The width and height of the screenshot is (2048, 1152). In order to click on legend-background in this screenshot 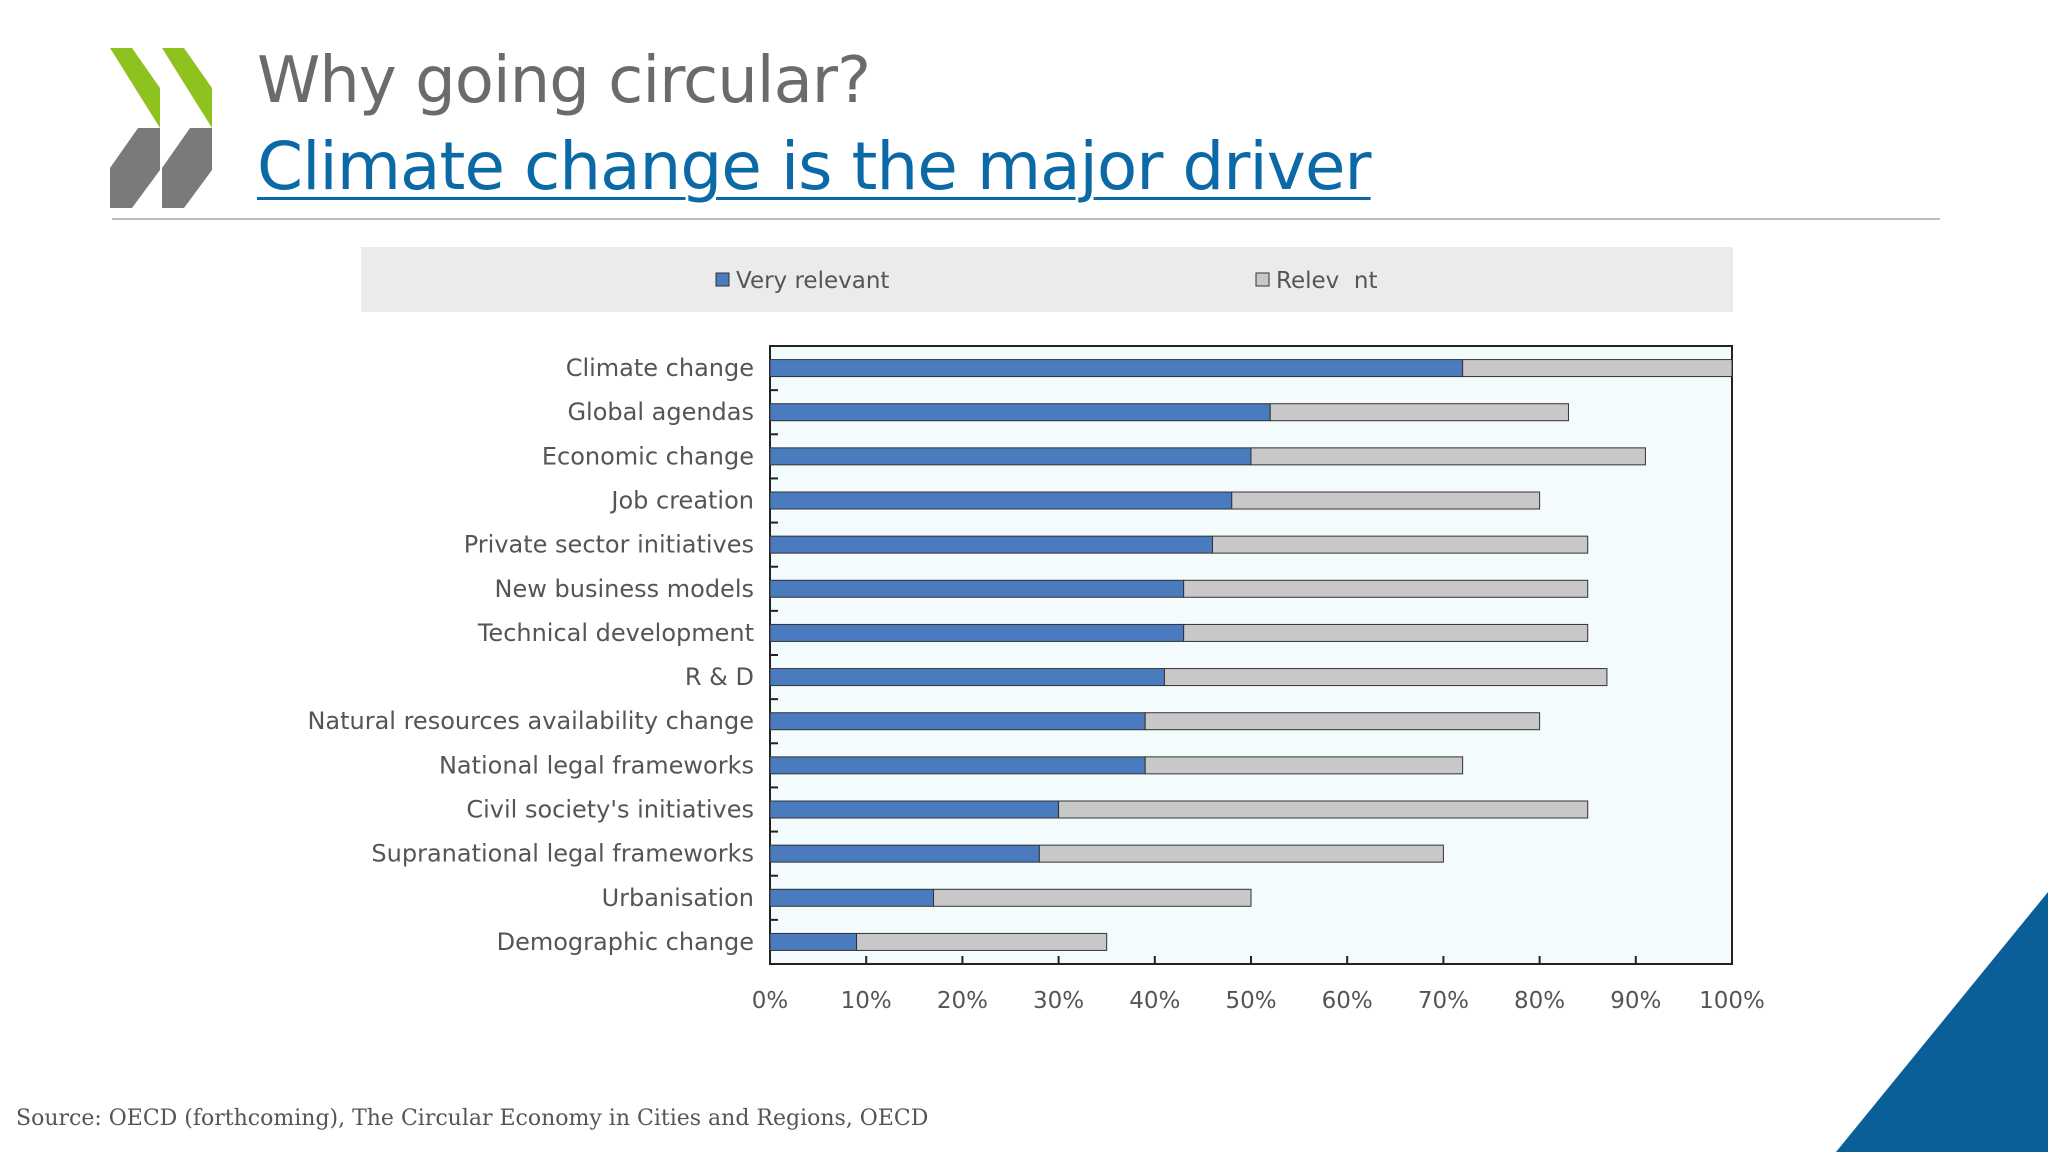, I will do `click(1047, 279)`.